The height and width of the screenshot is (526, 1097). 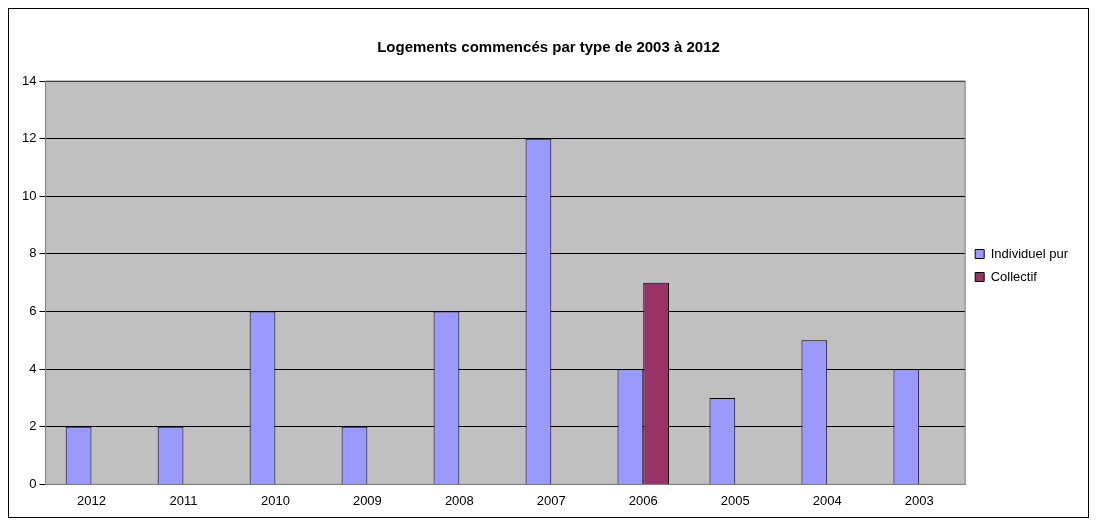 I want to click on y-tick-label: 2, so click(x=33, y=426).